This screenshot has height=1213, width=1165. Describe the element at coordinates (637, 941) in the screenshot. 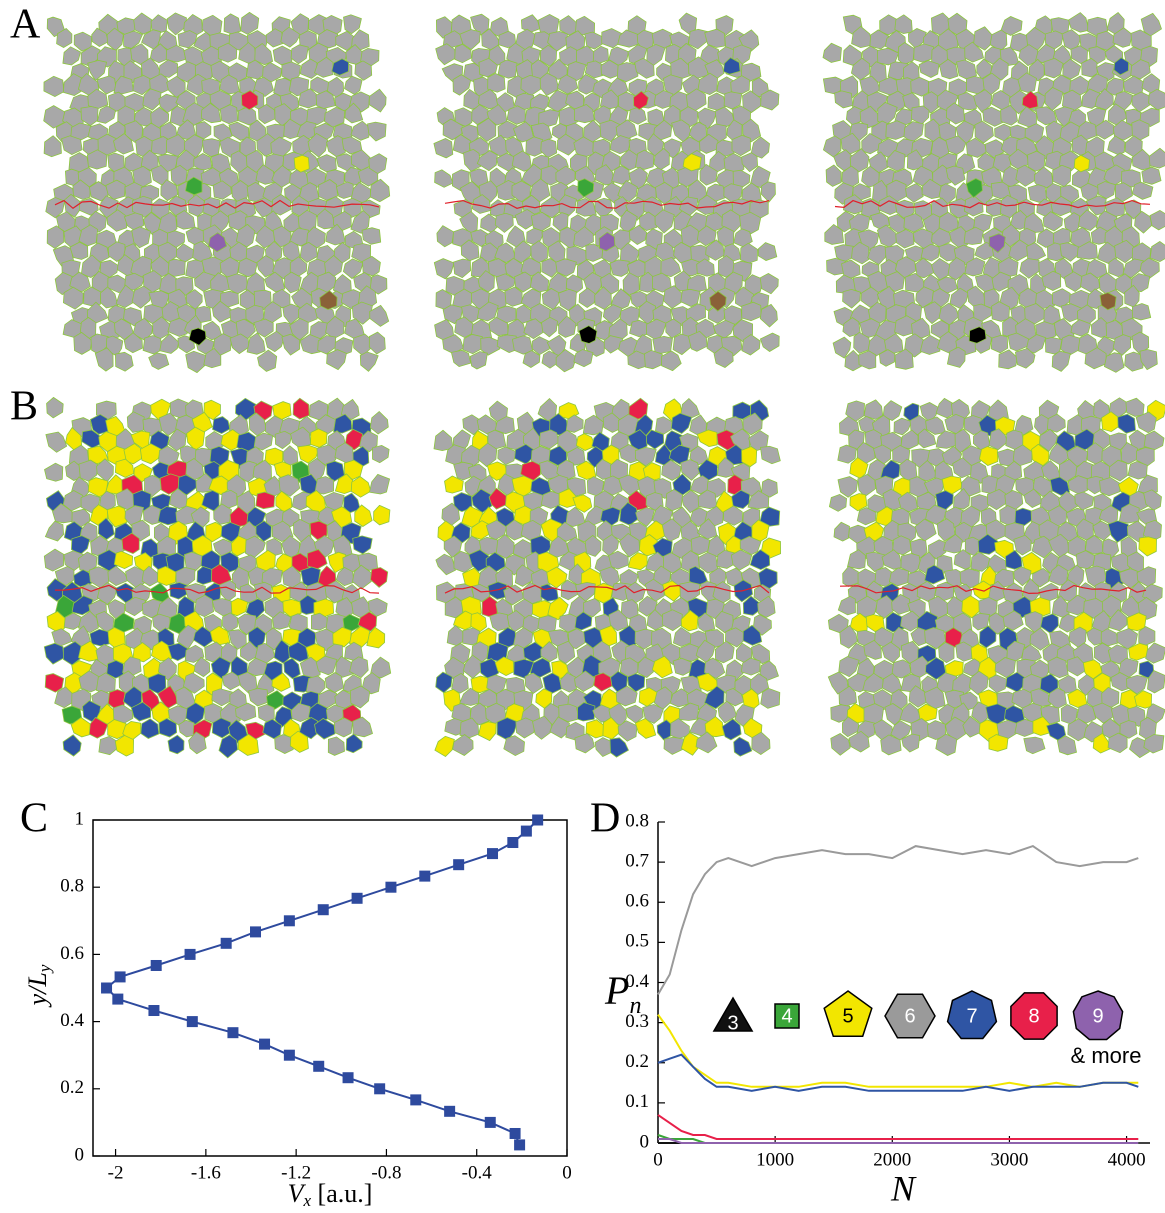

I see `y-tick-label: 0.5` at that location.